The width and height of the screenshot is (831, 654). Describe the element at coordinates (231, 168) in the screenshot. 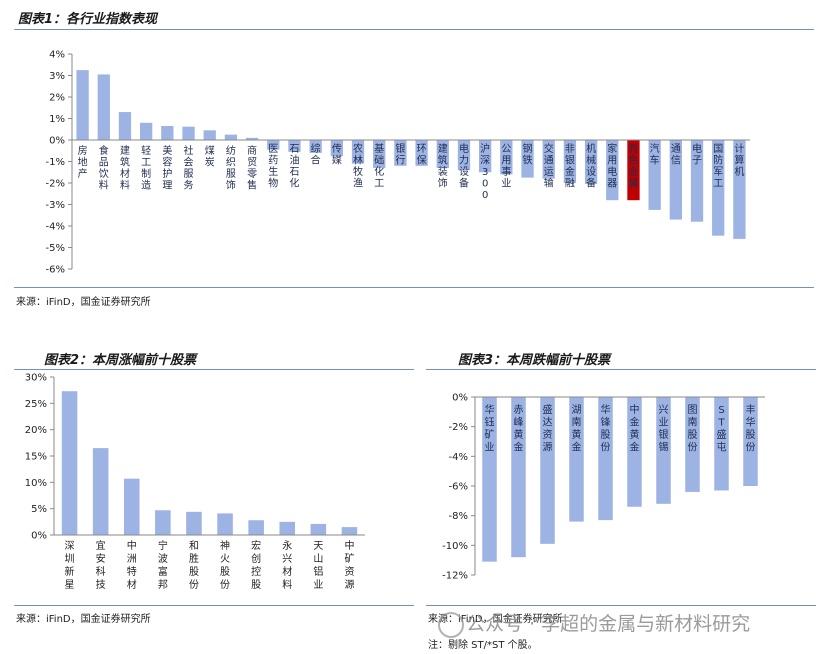

I see `category-label: 纺织服饰` at that location.